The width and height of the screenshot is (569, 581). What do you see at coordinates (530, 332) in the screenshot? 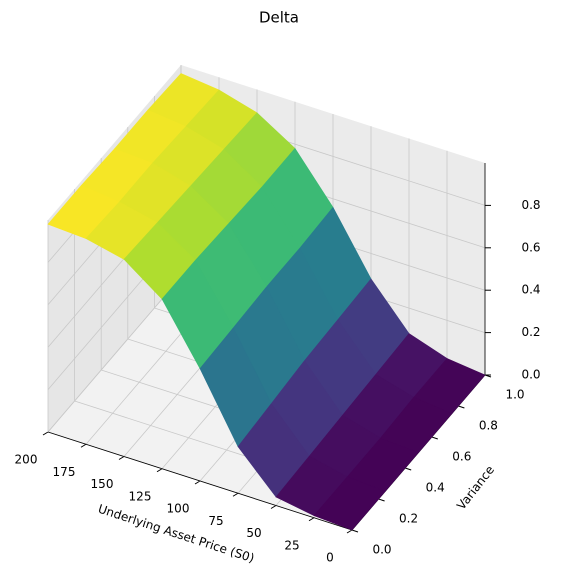
I see `z-tick-label: 0.2` at bounding box center [530, 332].